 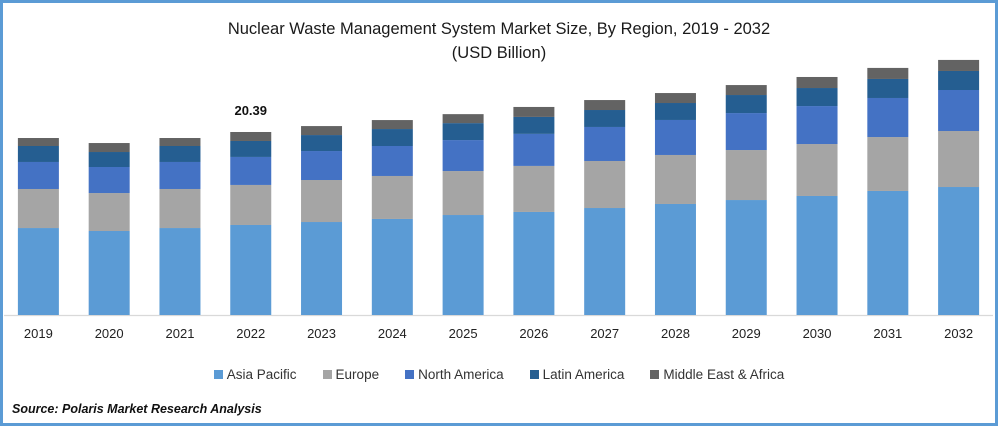 What do you see at coordinates (534, 188) in the screenshot?
I see `bar-europe-2026` at bounding box center [534, 188].